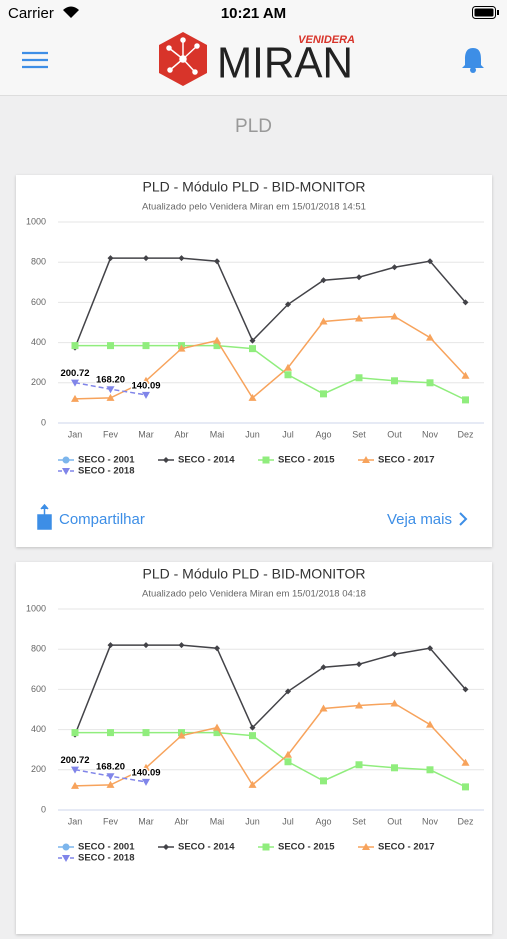  What do you see at coordinates (44, 516) in the screenshot?
I see `share-icon` at bounding box center [44, 516].